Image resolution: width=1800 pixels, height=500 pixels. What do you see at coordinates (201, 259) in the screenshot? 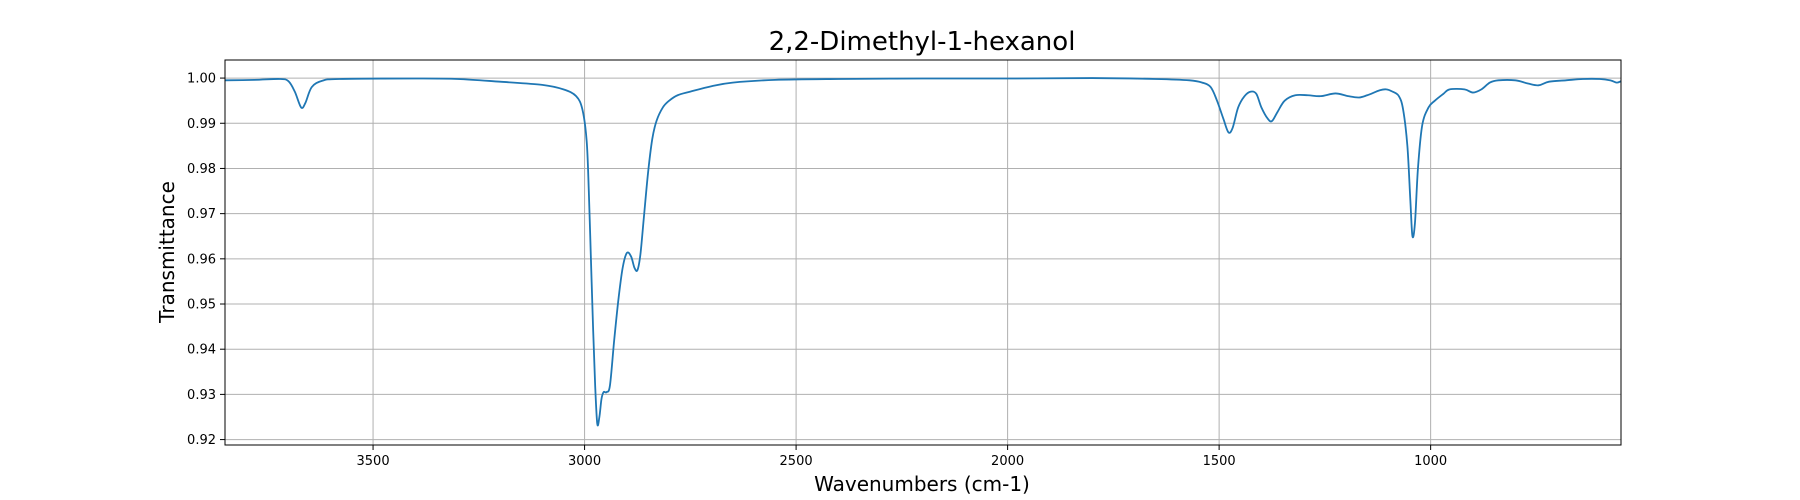
I see `y-tick-label: 0.96` at bounding box center [201, 259].